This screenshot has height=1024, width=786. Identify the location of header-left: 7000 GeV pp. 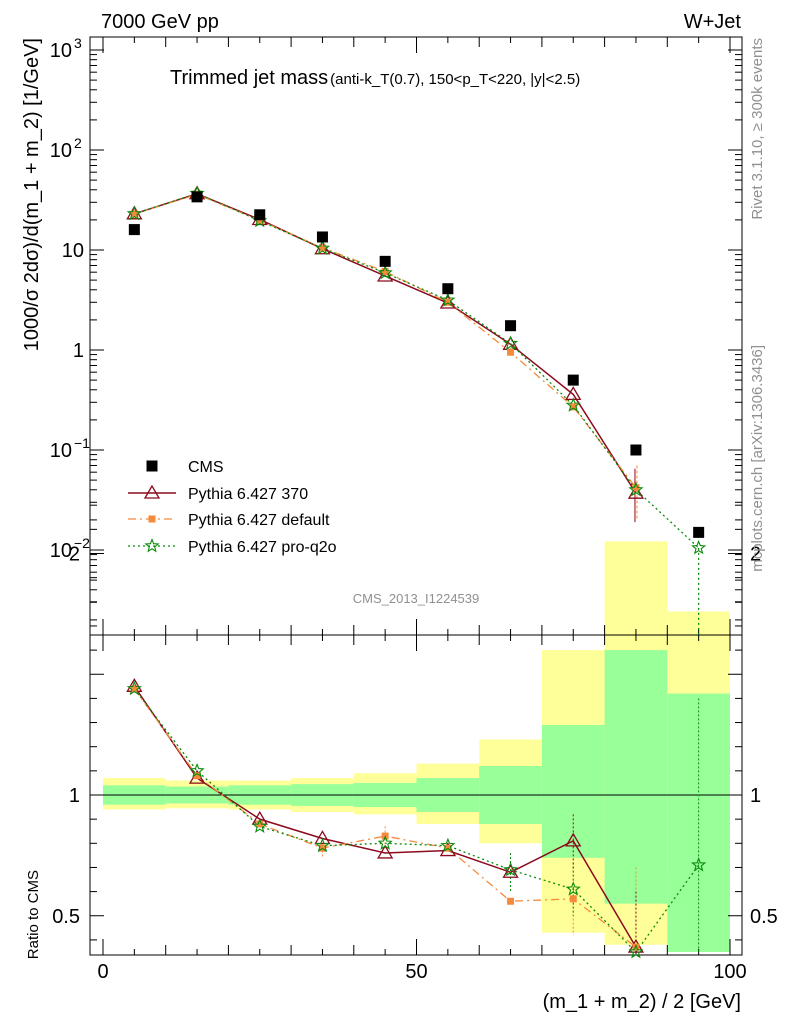
(160, 22).